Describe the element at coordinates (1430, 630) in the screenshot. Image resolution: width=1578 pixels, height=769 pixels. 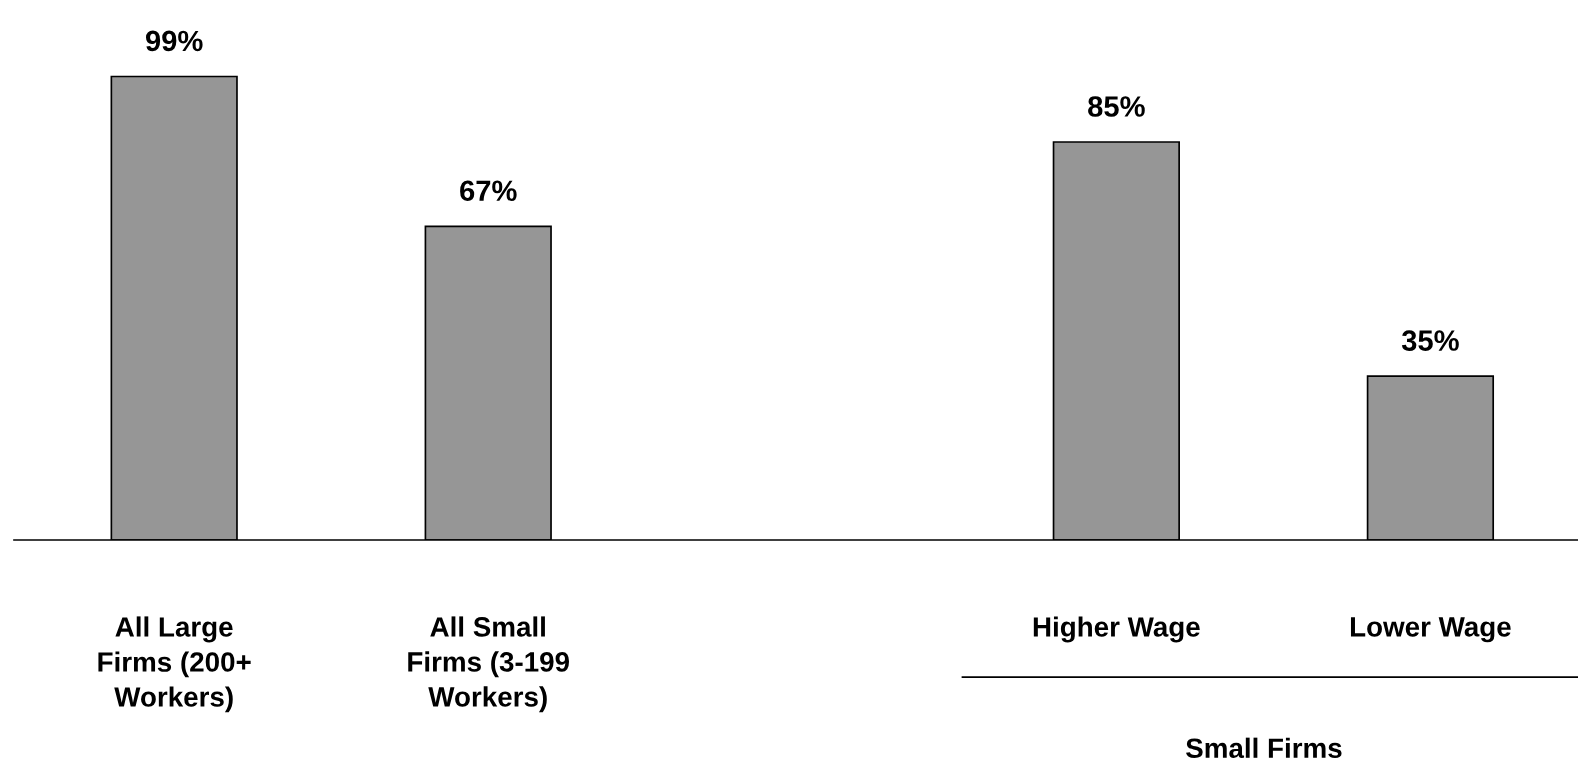
I see `x-tick-label: Lower Wage` at that location.